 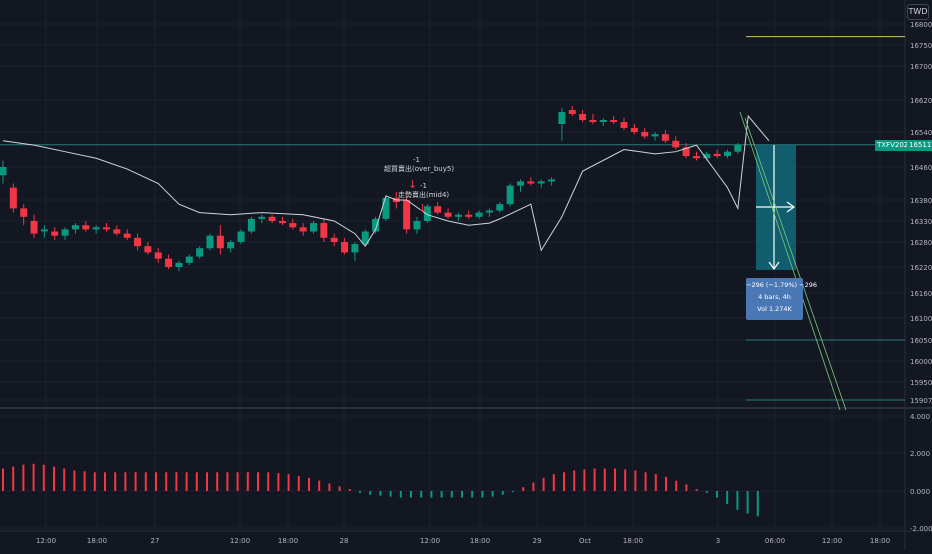 I want to click on symbol-tag: TXFV2023, so click(x=895, y=145).